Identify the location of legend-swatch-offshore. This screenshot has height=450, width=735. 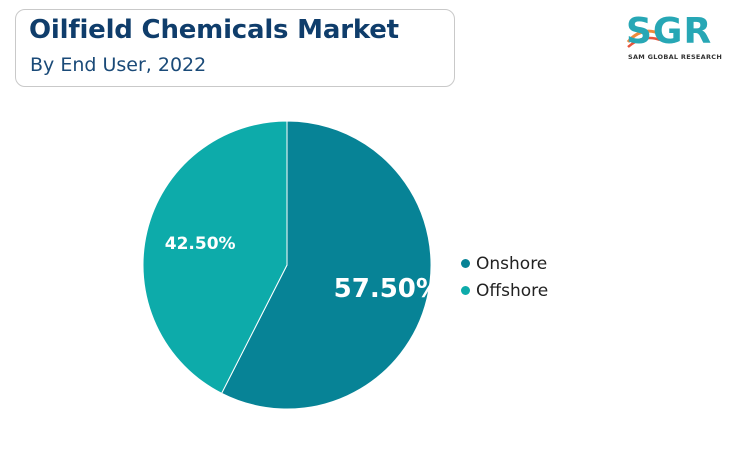
(465, 290).